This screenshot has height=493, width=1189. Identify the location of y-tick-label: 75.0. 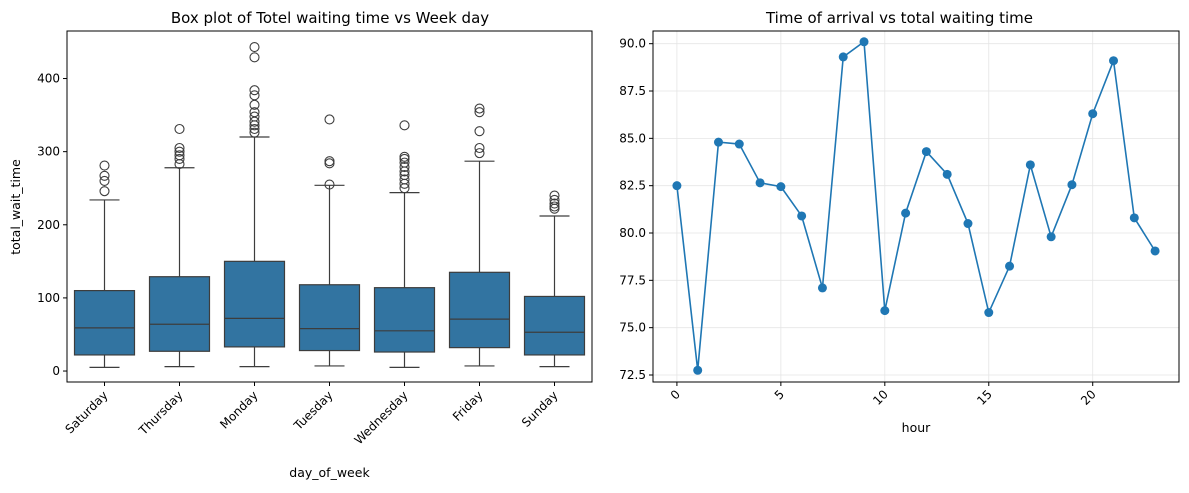
(632, 328).